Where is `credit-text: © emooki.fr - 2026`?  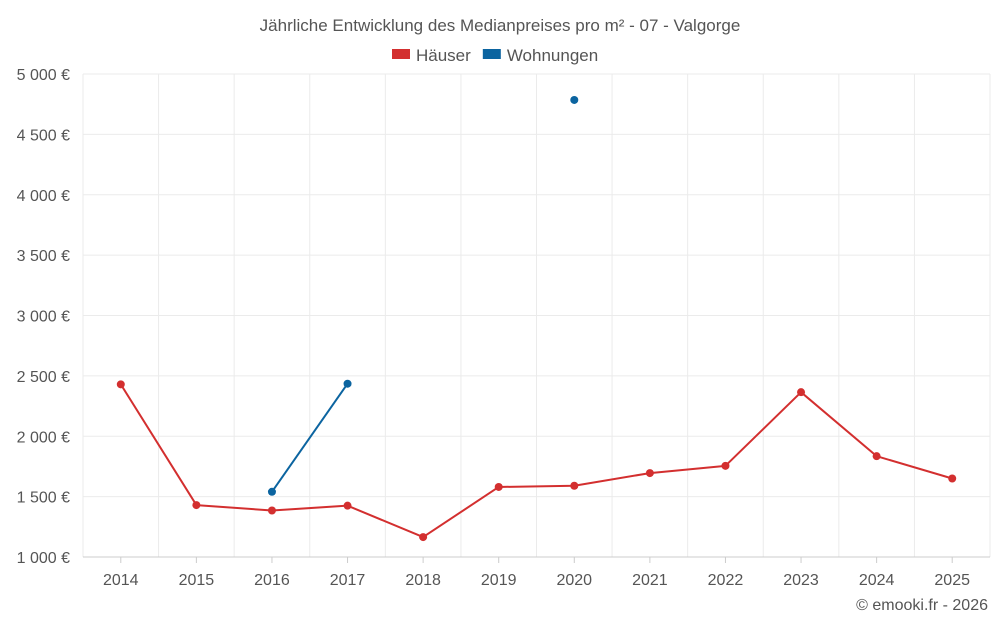
credit-text: © emooki.fr - 2026 is located at coordinates (922, 605).